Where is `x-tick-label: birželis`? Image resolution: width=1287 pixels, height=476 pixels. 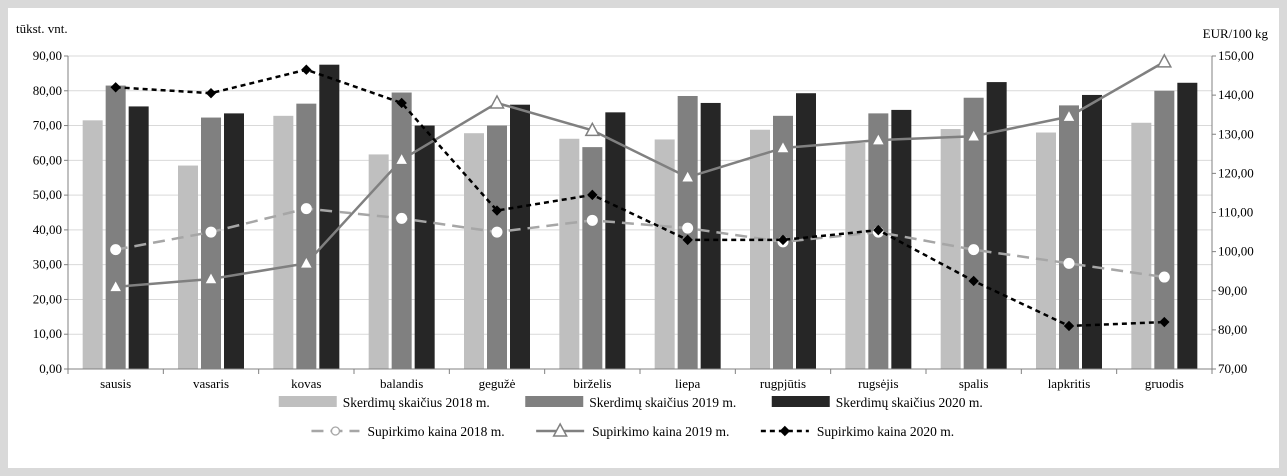 x-tick-label: birželis is located at coordinates (592, 383).